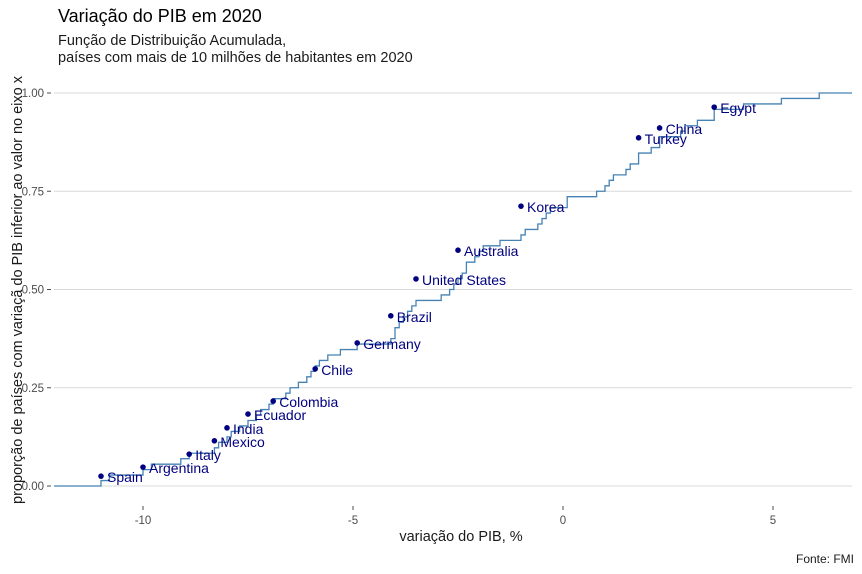  Describe the element at coordinates (824, 559) in the screenshot. I see `source-caption: Fonte: FMI` at that location.